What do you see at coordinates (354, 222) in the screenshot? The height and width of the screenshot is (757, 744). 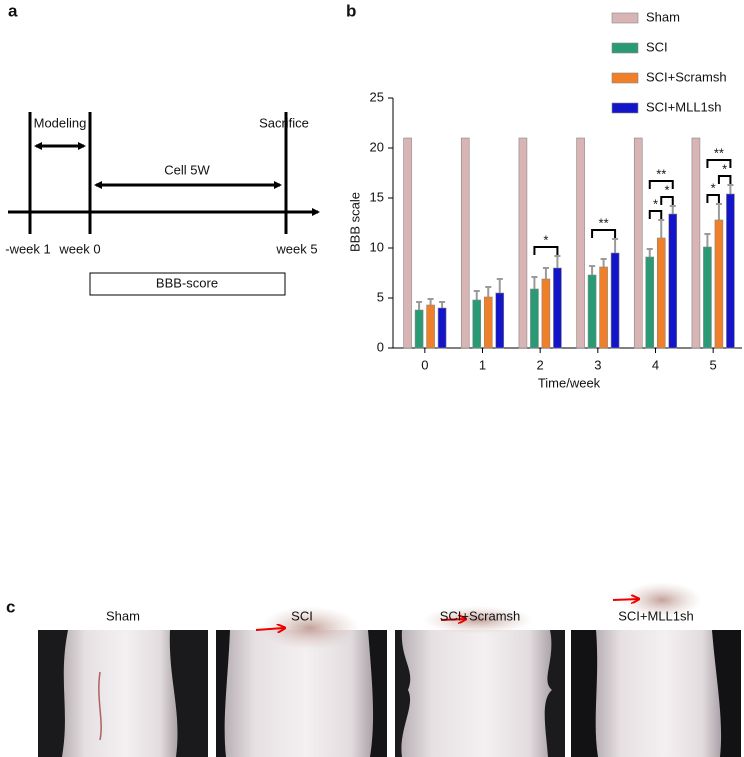 I see `y-axis-label: BBB scale` at bounding box center [354, 222].